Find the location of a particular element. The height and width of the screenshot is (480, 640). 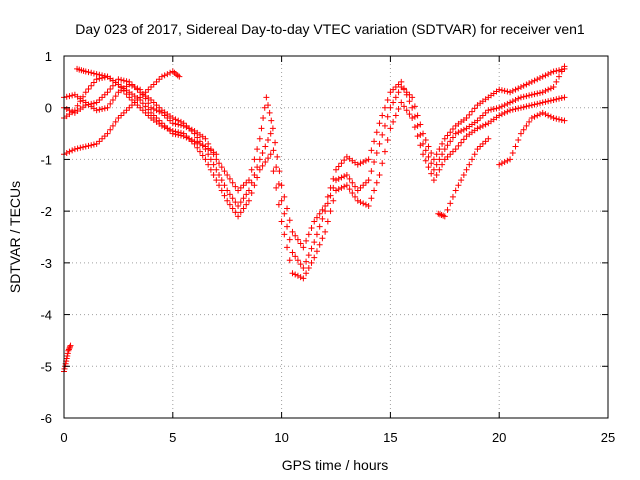

x-axis-label: GPS time / hours is located at coordinates (335, 465).